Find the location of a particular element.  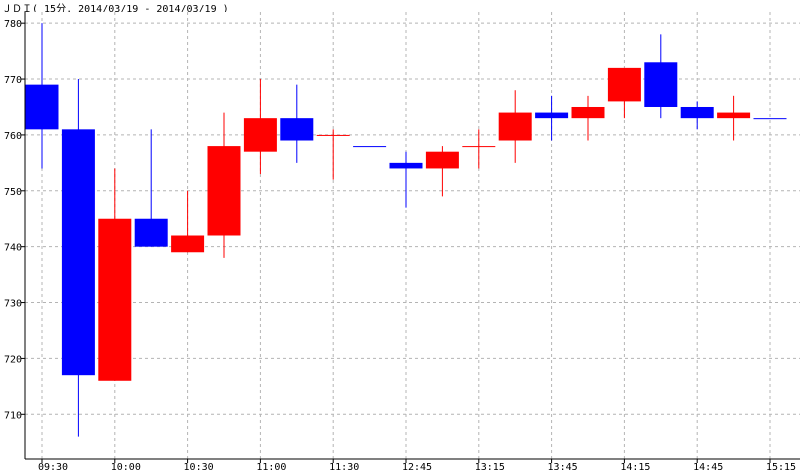

x-tick-label: 10:30 is located at coordinates (199, 467).